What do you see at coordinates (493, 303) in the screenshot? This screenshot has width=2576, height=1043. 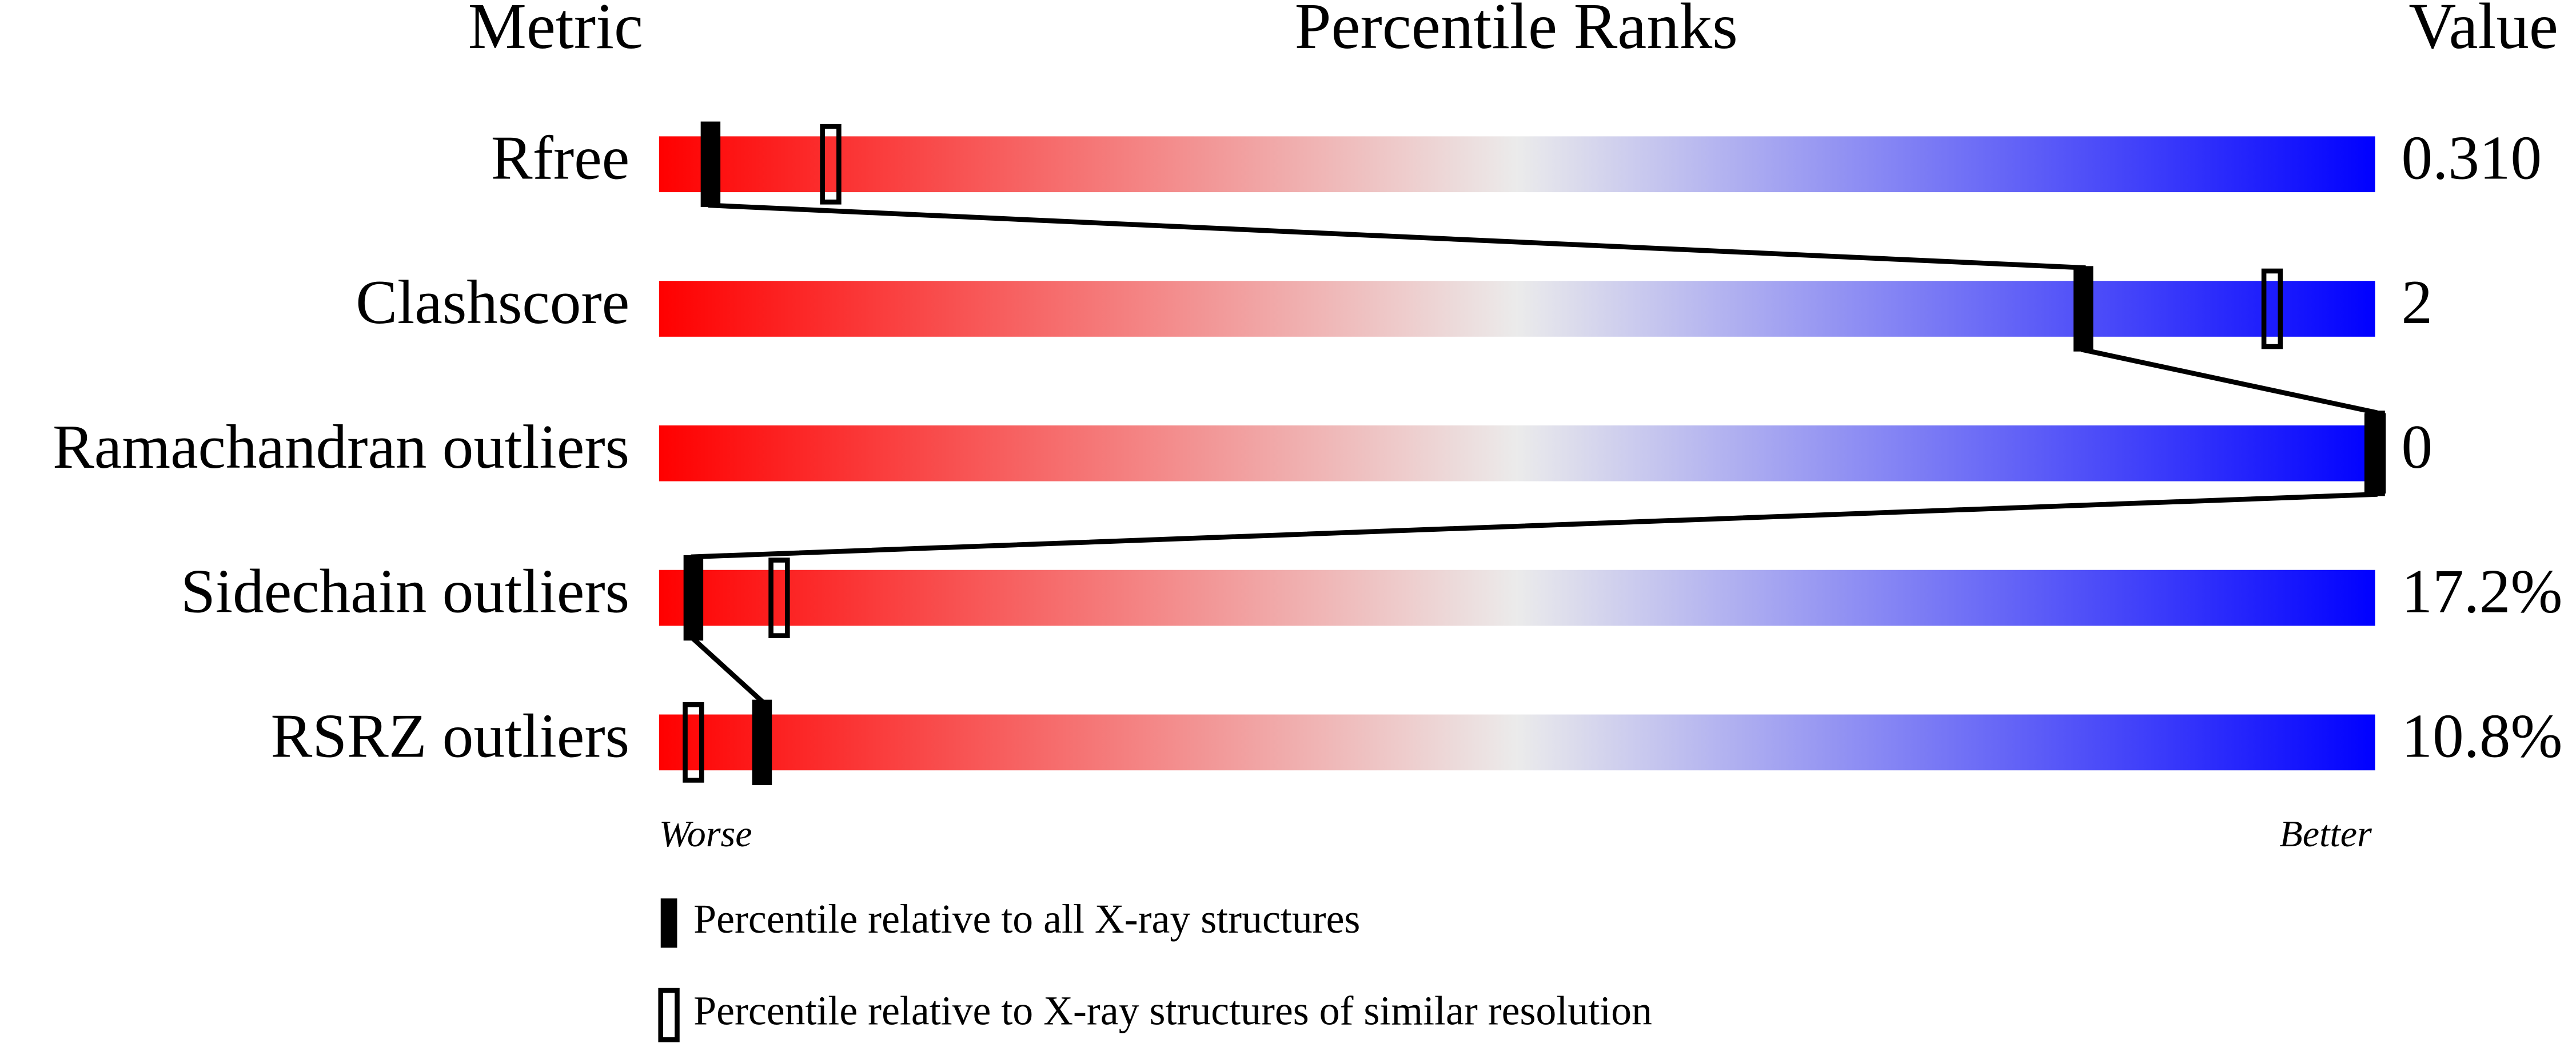 I see `metric-label: Clashscore` at bounding box center [493, 303].